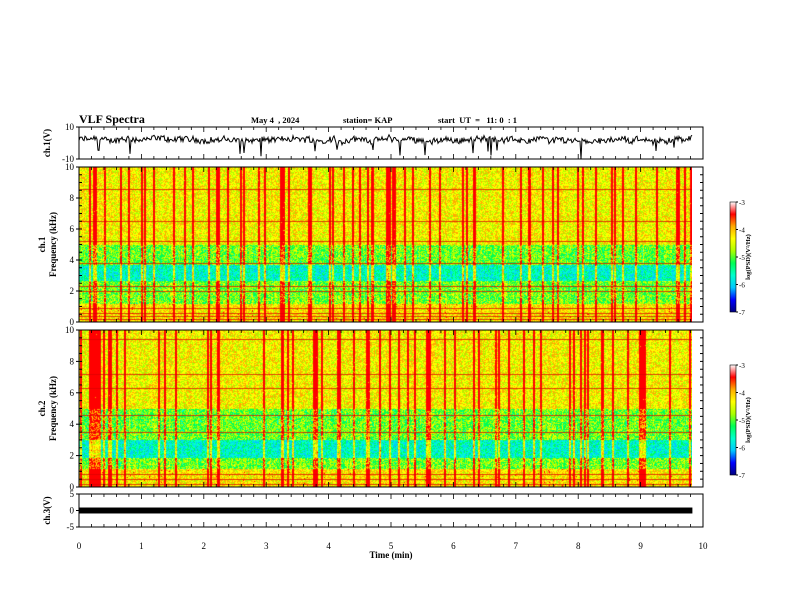  What do you see at coordinates (516, 546) in the screenshot?
I see `x-tick-label: 7` at bounding box center [516, 546].